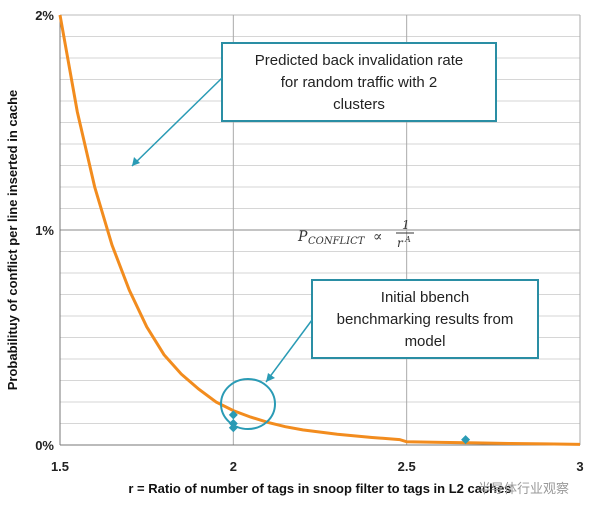 This screenshot has height=510, width=600. Describe the element at coordinates (407, 466) in the screenshot. I see `x-tick-label: 2.5` at that location.